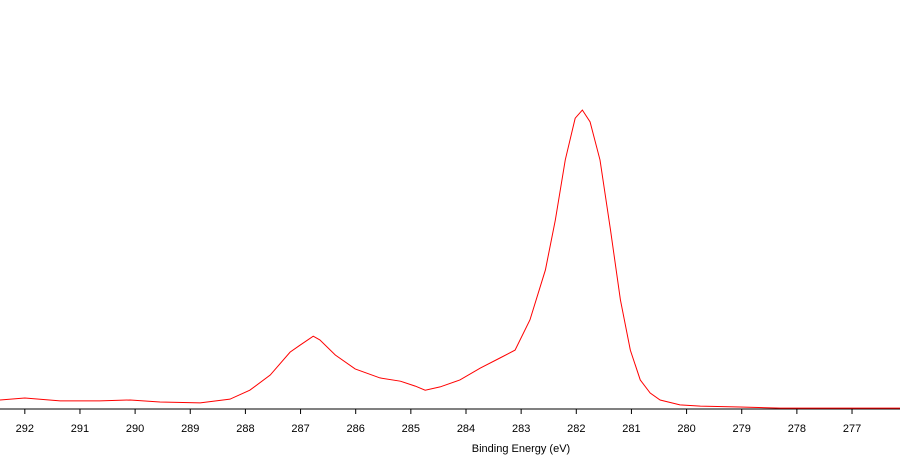 The image size is (900, 466). Describe the element at coordinates (135, 429) in the screenshot. I see `x-tick-label: 290` at that location.